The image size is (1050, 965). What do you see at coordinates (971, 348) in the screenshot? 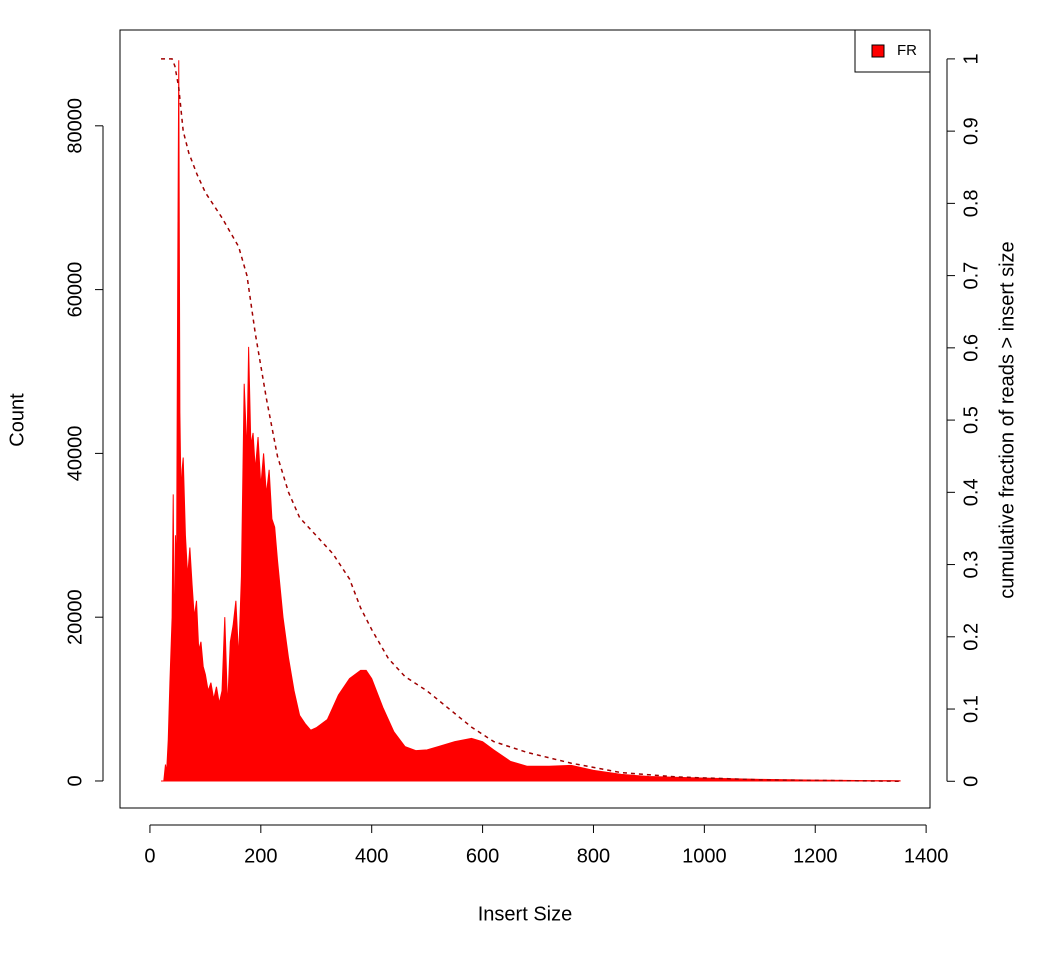
I see `y2-tick-label: 0.6` at bounding box center [971, 348].